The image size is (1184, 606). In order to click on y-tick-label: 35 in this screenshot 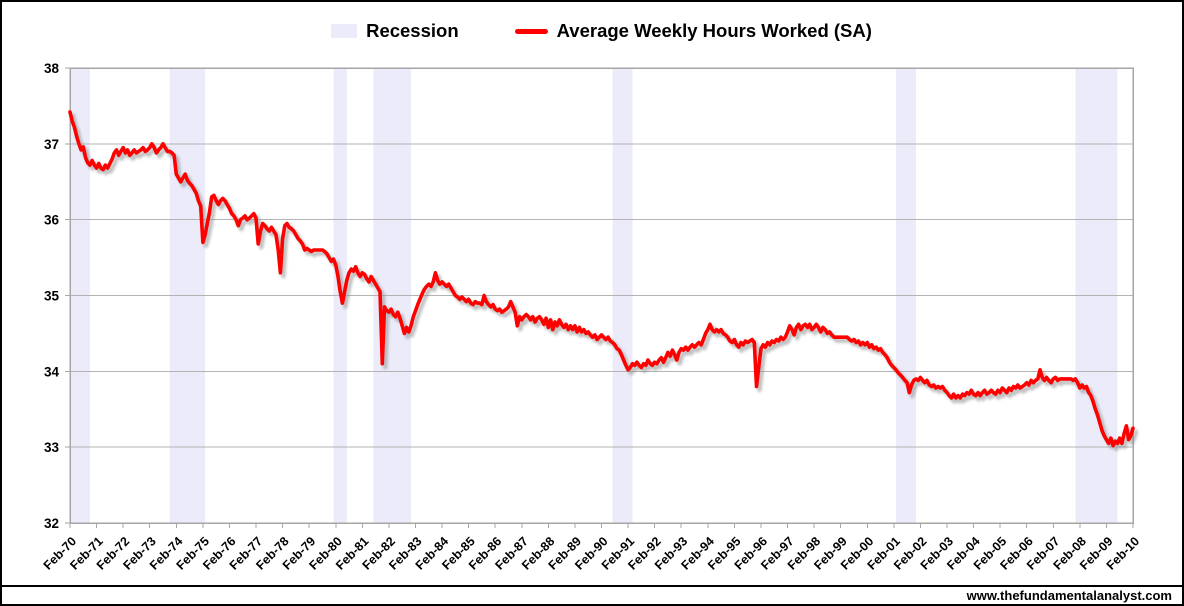, I will do `click(52, 296)`.